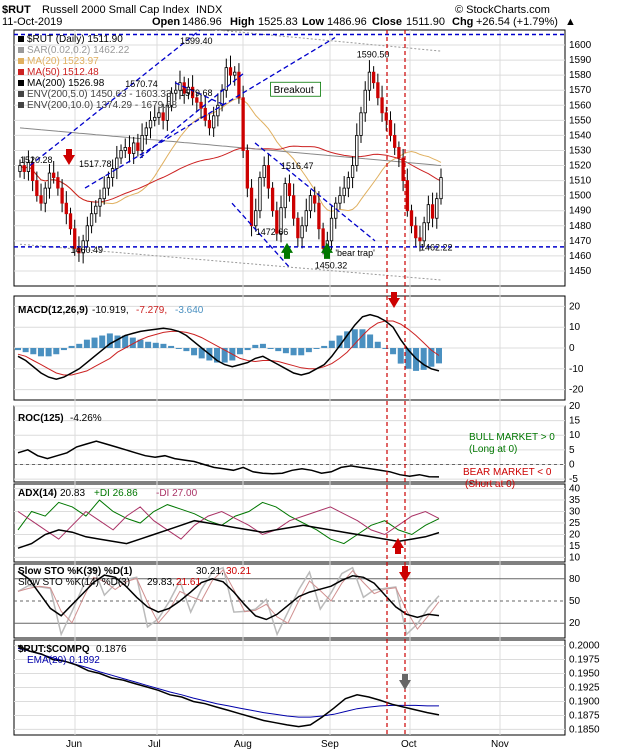  What do you see at coordinates (572, 450) in the screenshot?
I see `roc-tick-label: 5` at bounding box center [572, 450].